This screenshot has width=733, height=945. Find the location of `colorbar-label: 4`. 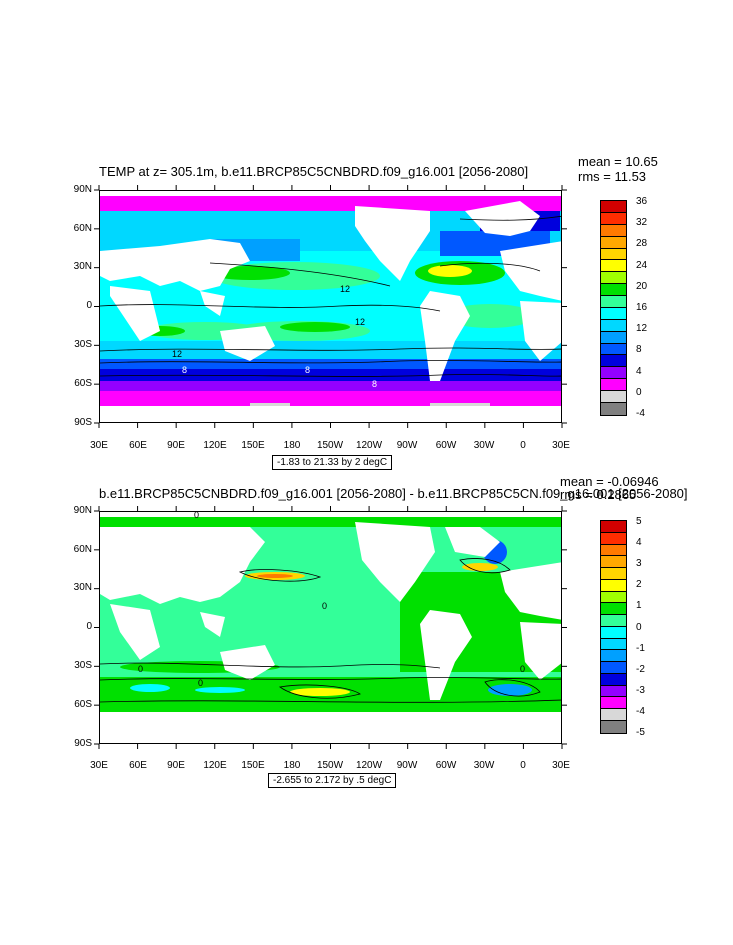

colorbar-label: 4 is located at coordinates (639, 542).